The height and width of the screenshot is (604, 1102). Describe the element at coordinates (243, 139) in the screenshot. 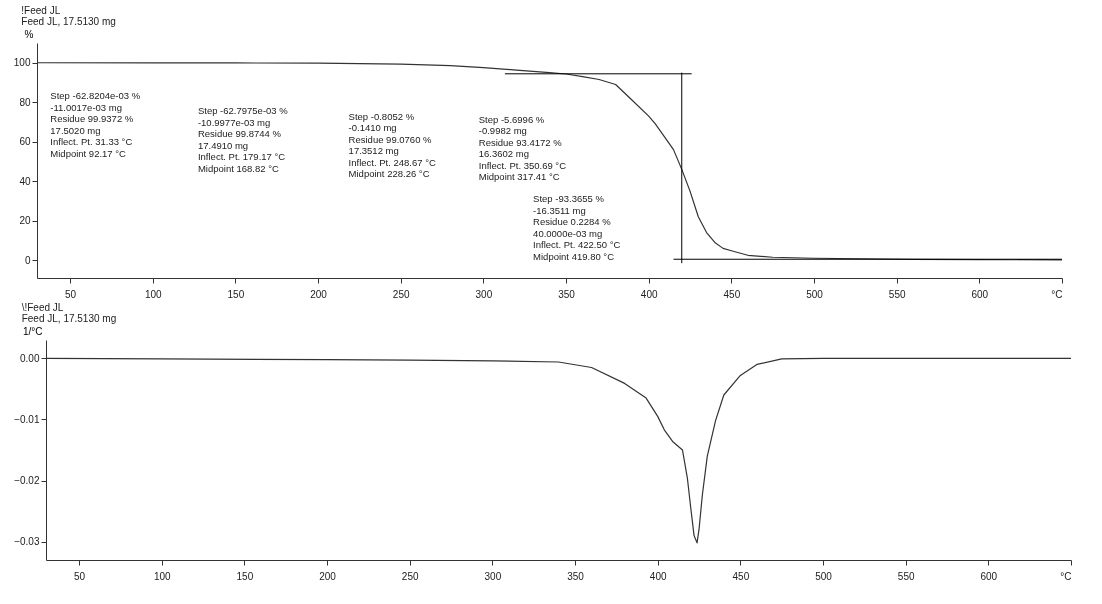

I see `annotation: Step -62.7975e-03 % -10.9977e-03 mg Residue 99.8744 % 17.4910 mg Inflect. Pt. 179.17 °C Midpoint 168.82 °C` at that location.